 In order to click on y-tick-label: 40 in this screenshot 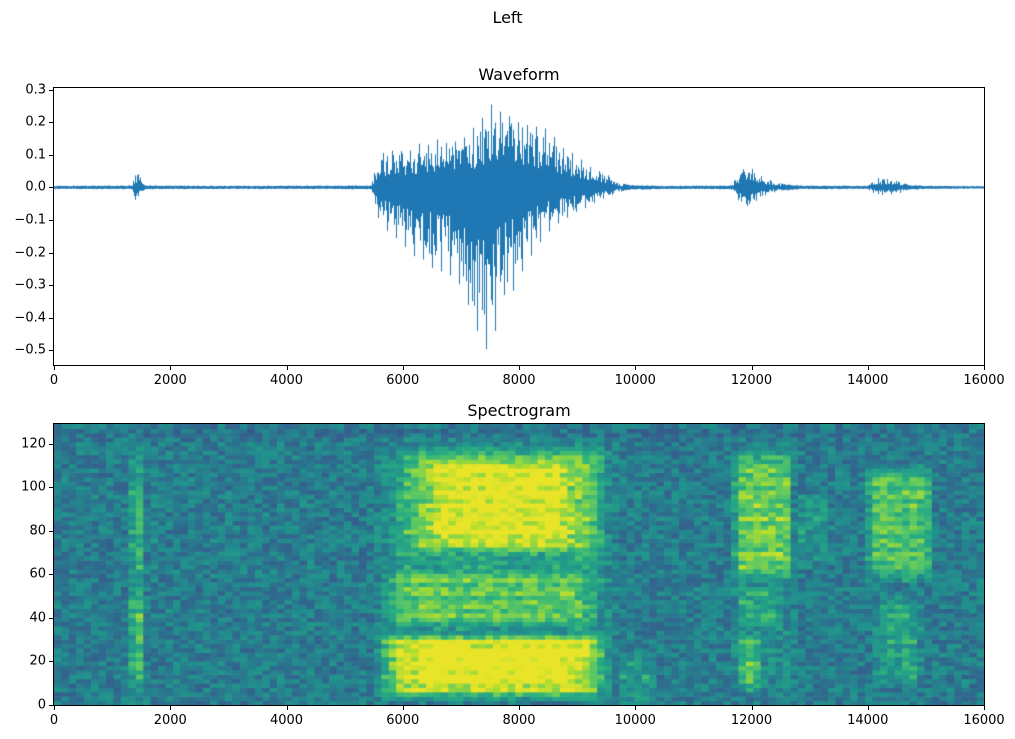, I will do `click(37, 618)`.